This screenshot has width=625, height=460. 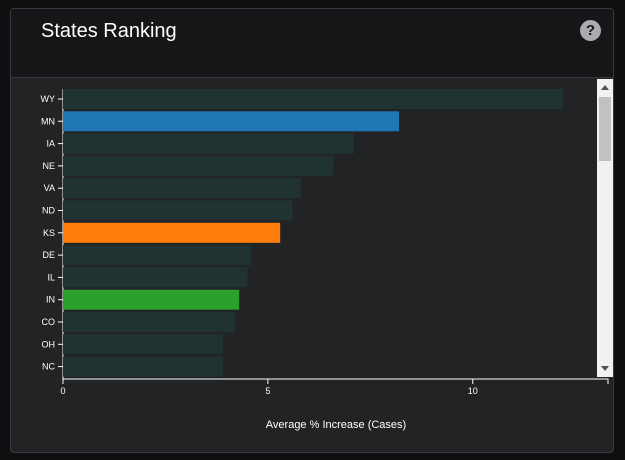 What do you see at coordinates (336, 425) in the screenshot?
I see `x-axis-title: Average % Increase (Cases)` at bounding box center [336, 425].